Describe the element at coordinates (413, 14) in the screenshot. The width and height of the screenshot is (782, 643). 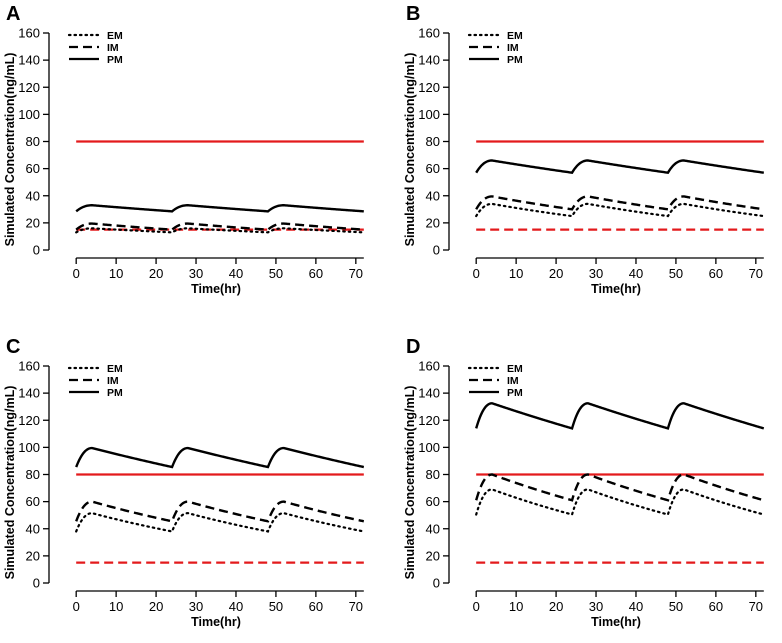
I see `panel-letter: B` at that location.